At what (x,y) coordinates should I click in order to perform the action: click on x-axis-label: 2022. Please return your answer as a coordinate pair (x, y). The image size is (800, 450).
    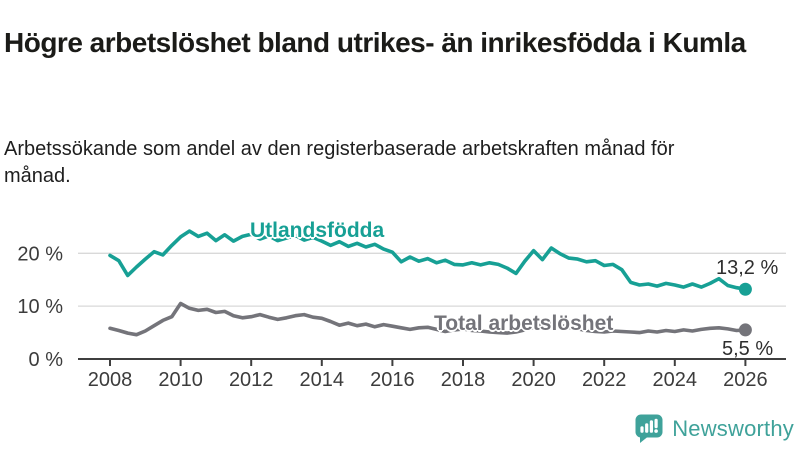
    Looking at the image, I should click on (604, 380).